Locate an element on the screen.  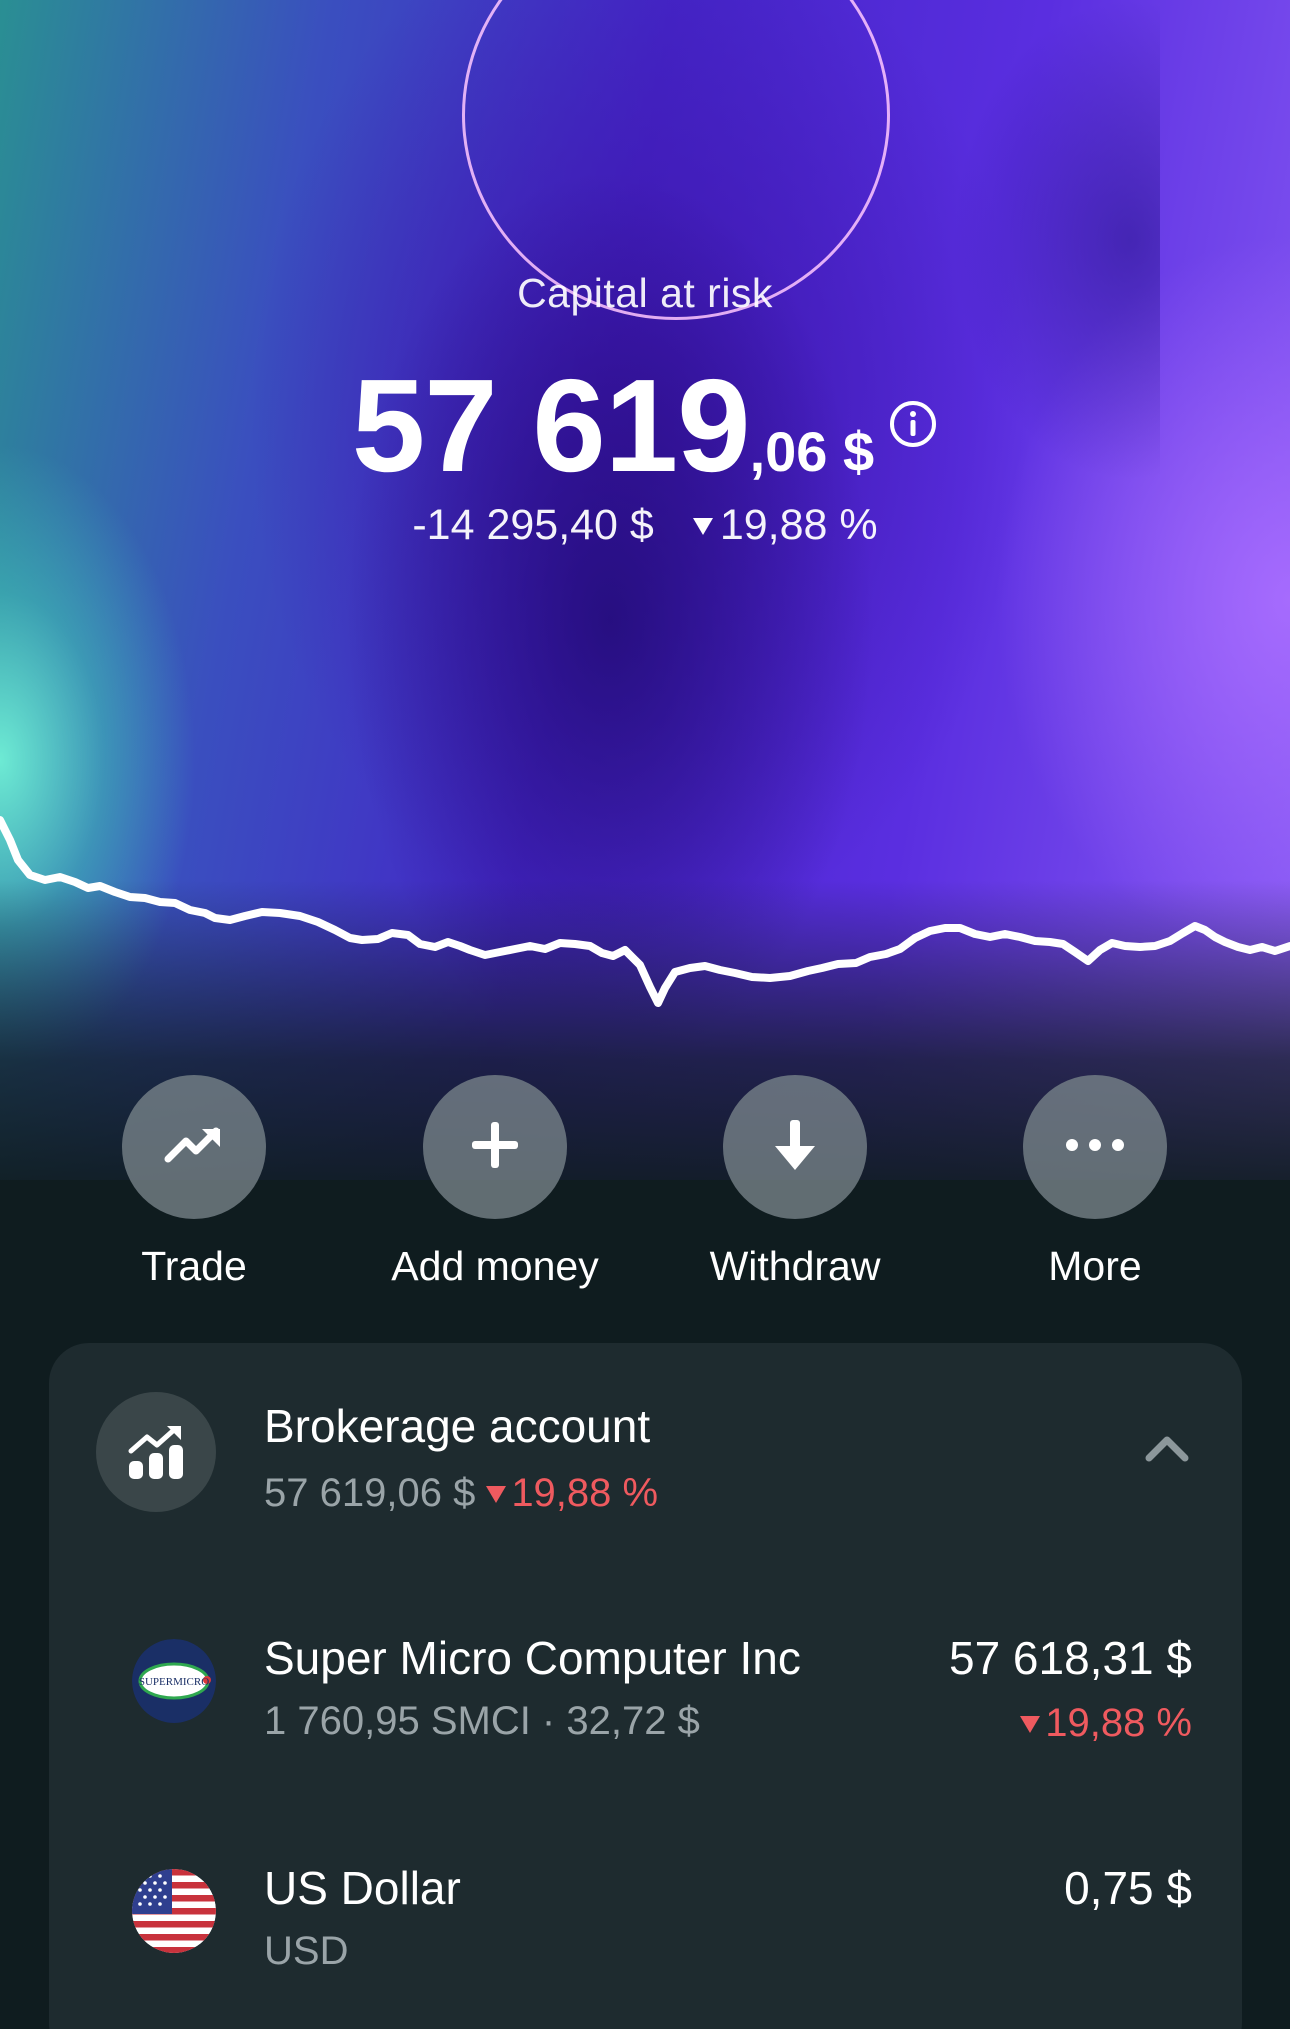
withdraw-label: Withdraw is located at coordinates (795, 1266).